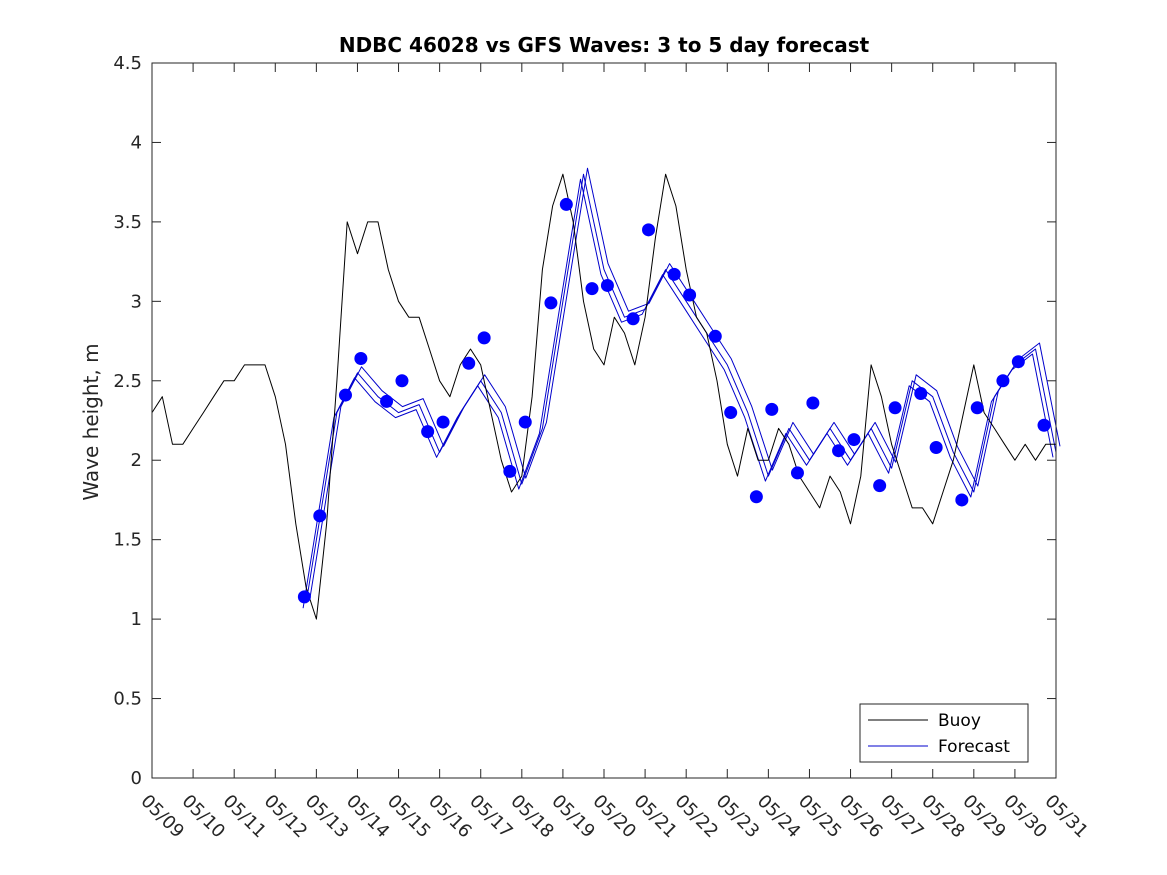 The image size is (1167, 875). What do you see at coordinates (136, 142) in the screenshot?
I see `y-tick-label: 4` at bounding box center [136, 142].